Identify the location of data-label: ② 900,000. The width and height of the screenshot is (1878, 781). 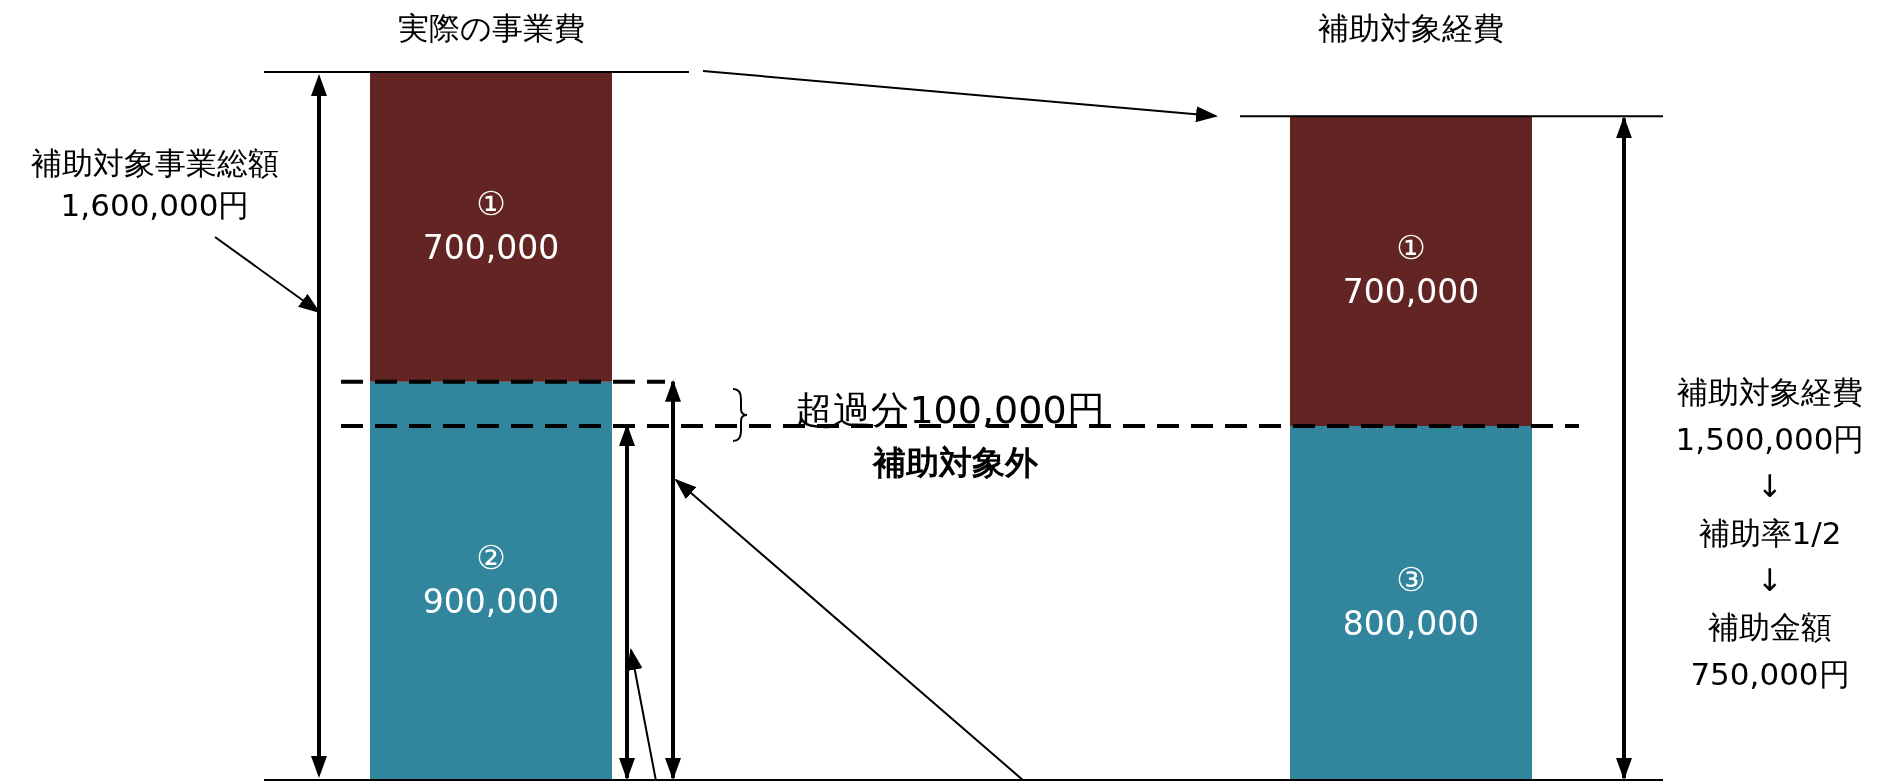
(491, 579).